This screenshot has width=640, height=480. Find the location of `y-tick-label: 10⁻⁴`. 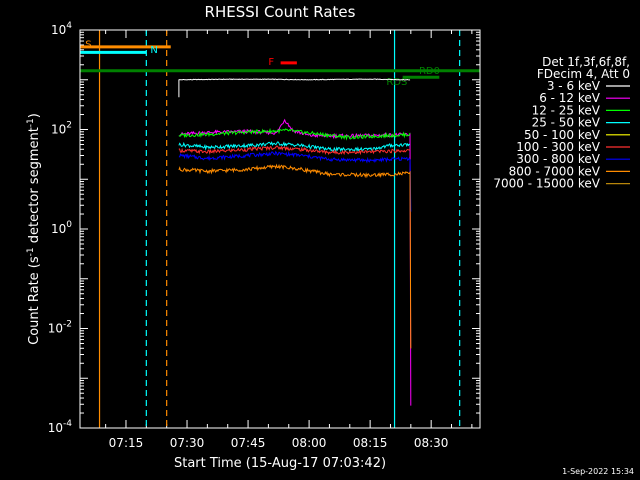

y-tick-label: 10⁻⁴ is located at coordinates (60, 427).